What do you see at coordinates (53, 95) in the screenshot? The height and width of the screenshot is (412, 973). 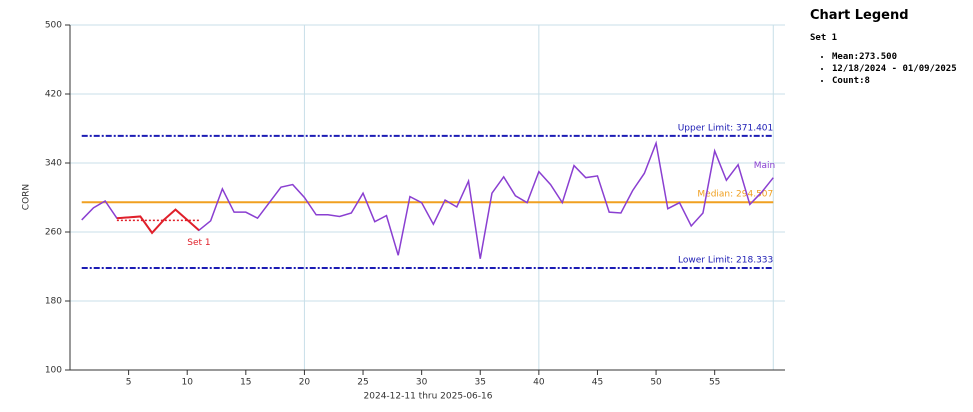 I see `y-tick-label: 420` at bounding box center [53, 95].